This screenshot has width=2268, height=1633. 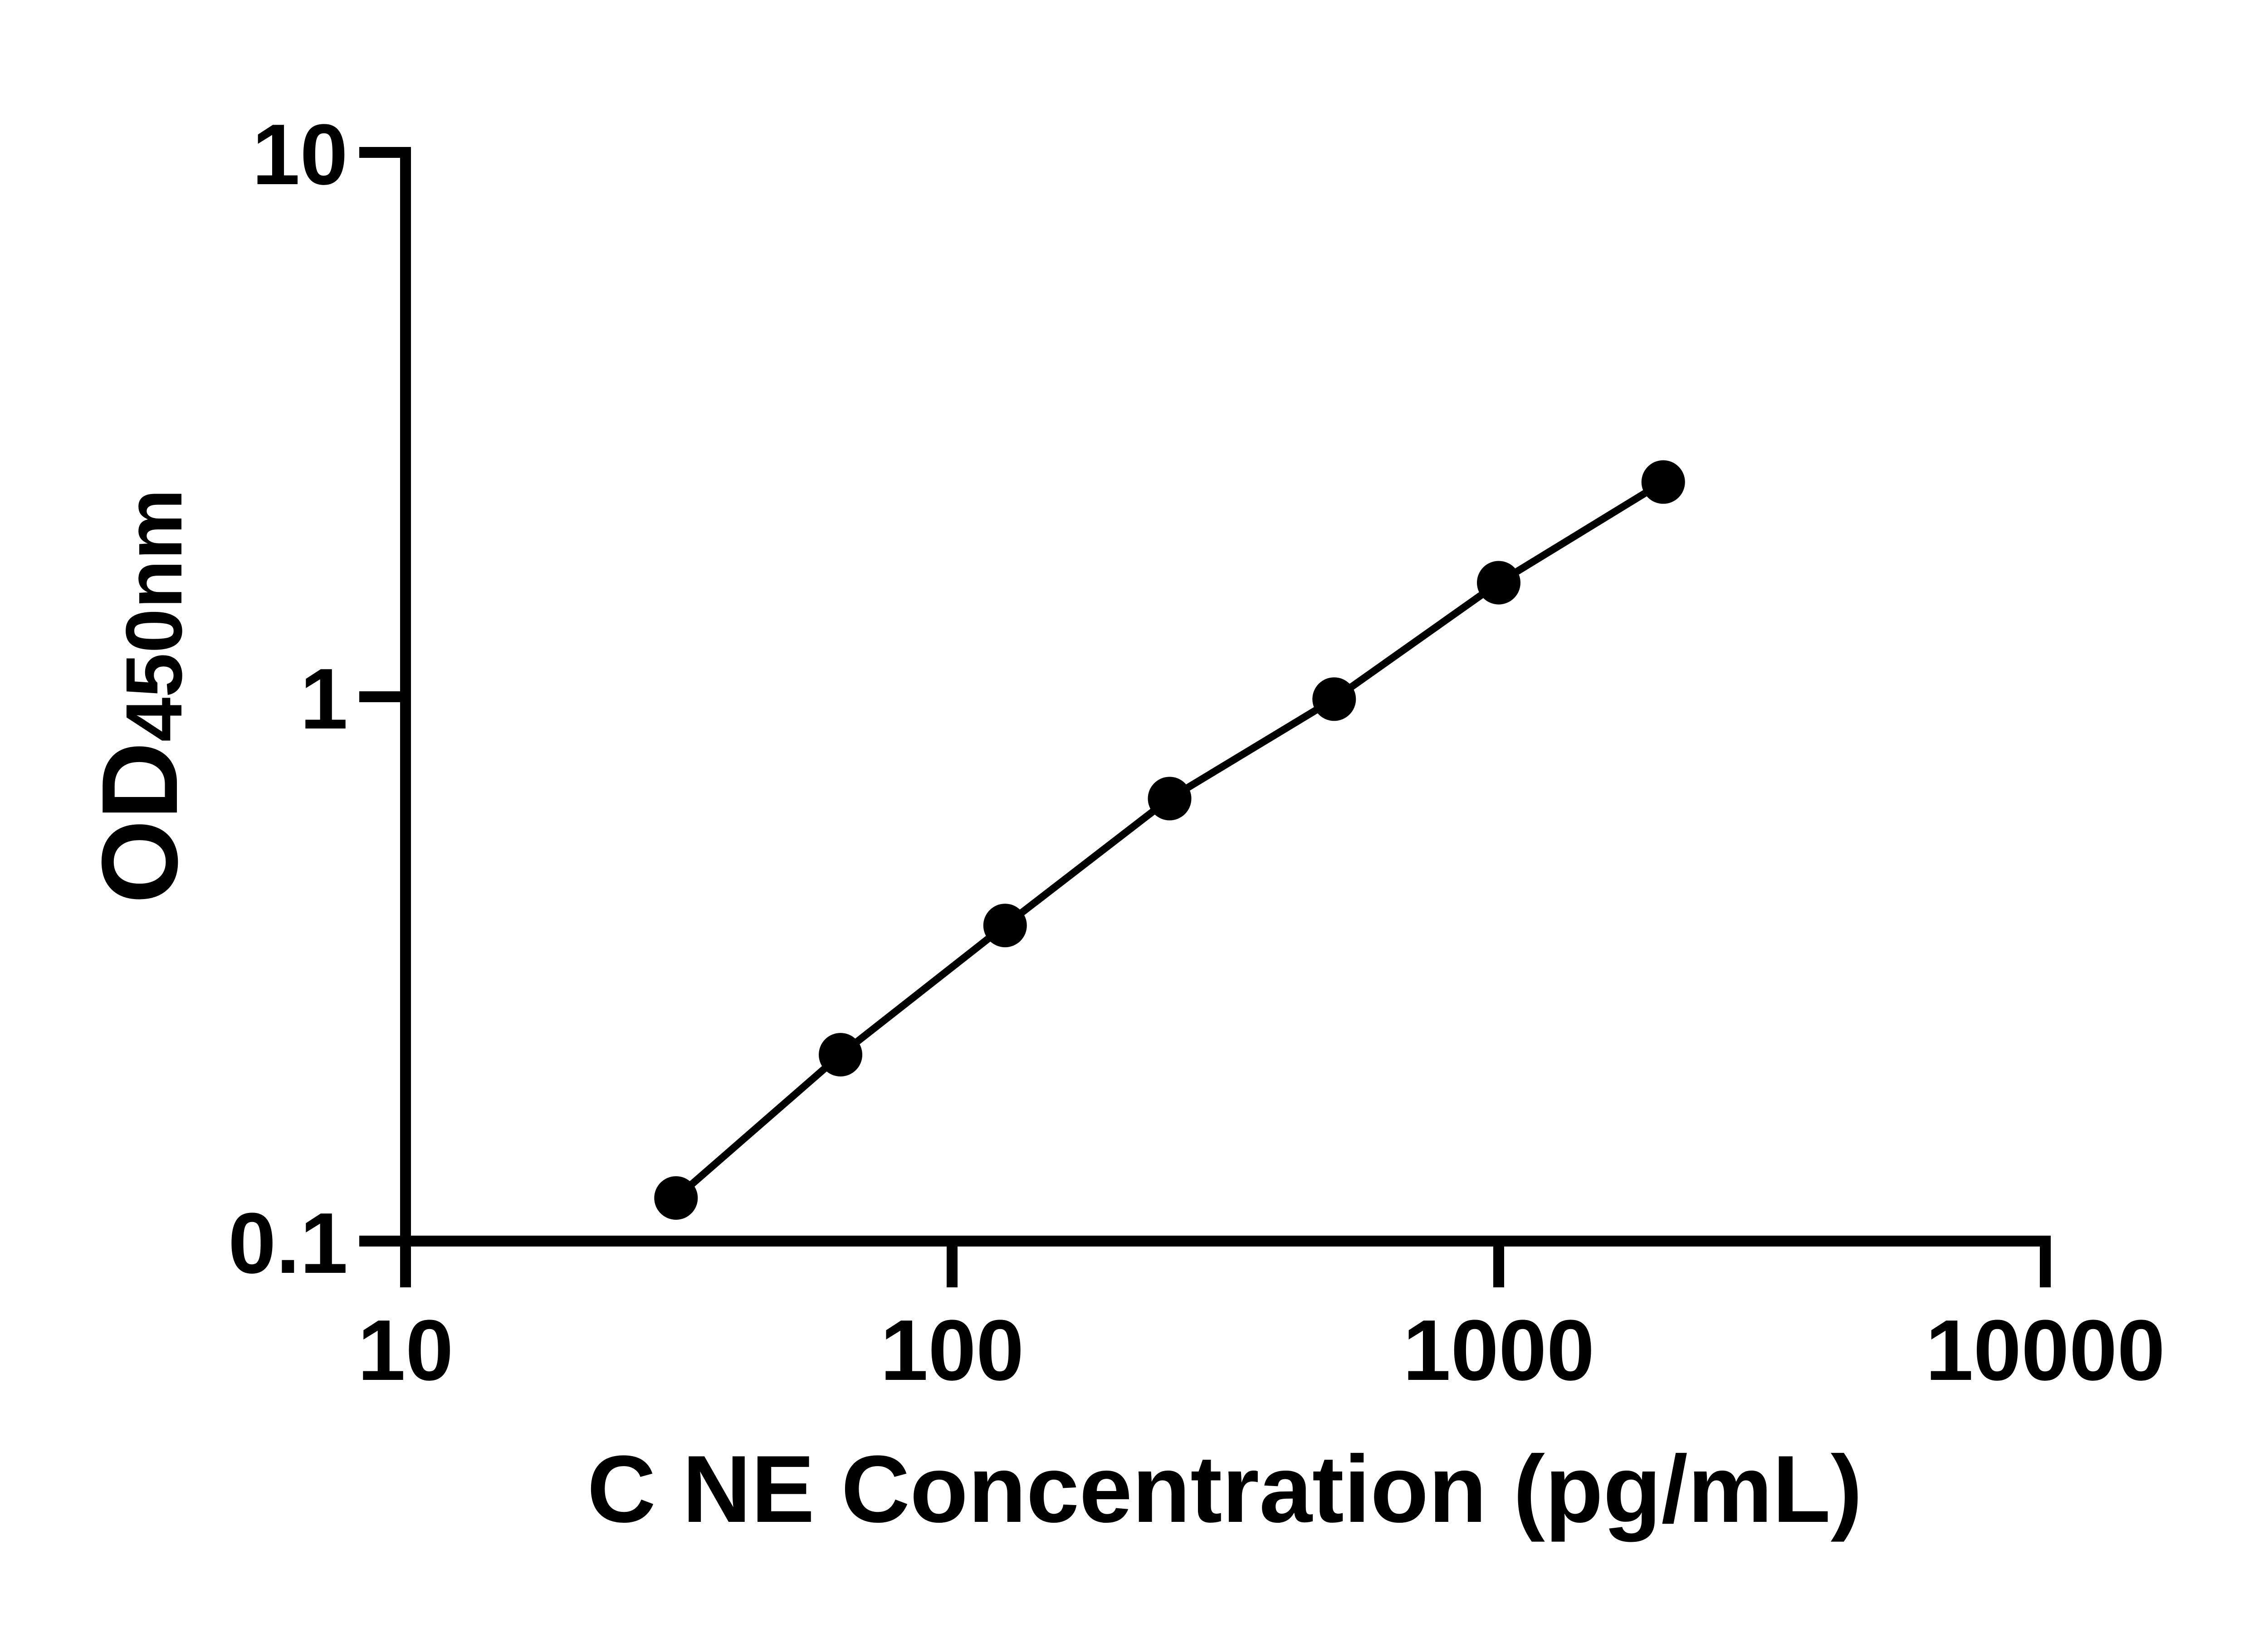 I want to click on x-tick-label: 100, so click(x=952, y=1350).